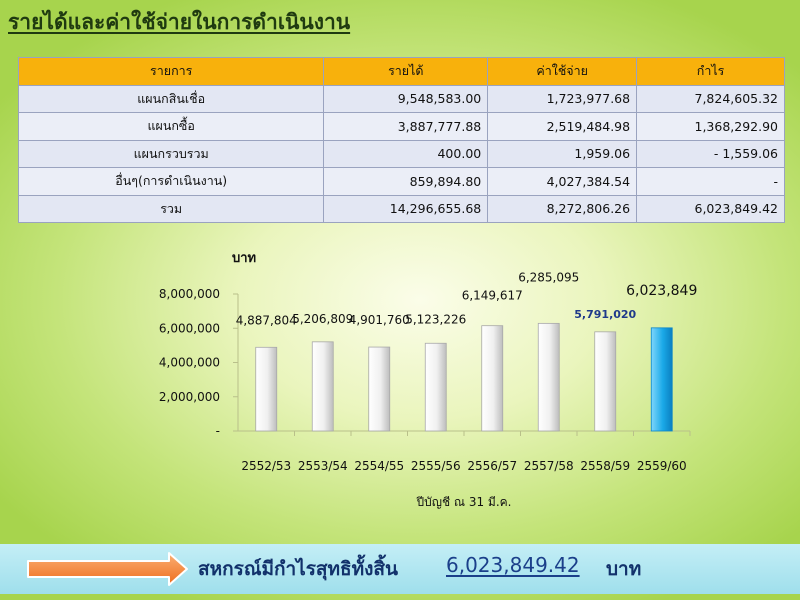 The image size is (800, 600). Describe the element at coordinates (710, 71) in the screenshot. I see `header-profit: กำไร` at that location.